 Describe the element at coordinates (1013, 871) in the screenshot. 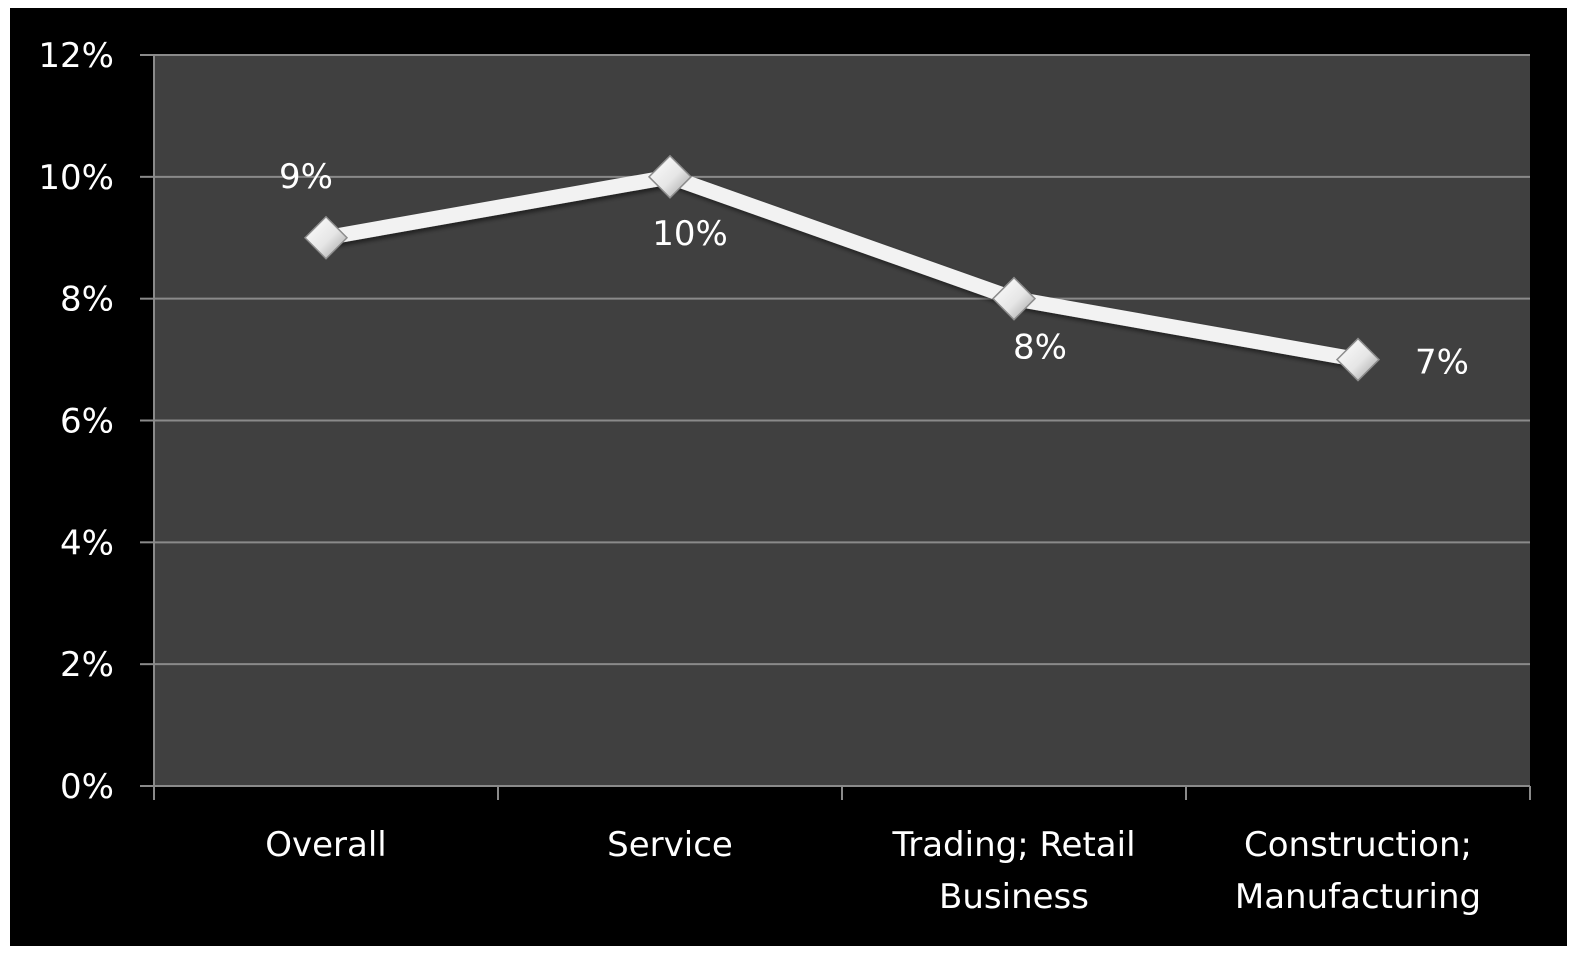

I see `x-axis-category-label: Trading; Retail Business` at that location.